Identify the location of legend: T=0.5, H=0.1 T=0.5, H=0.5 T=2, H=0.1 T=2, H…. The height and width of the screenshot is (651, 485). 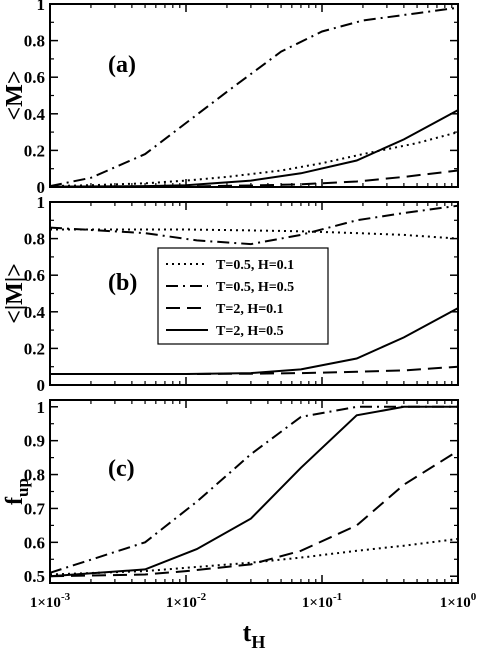
(243, 296).